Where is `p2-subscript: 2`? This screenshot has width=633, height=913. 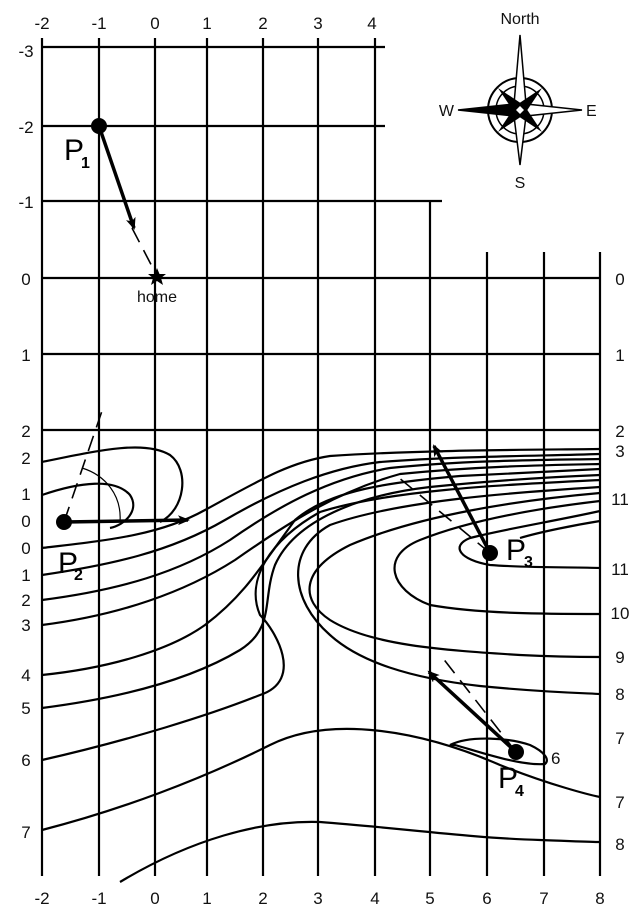
p2-subscript: 2 is located at coordinates (78, 575).